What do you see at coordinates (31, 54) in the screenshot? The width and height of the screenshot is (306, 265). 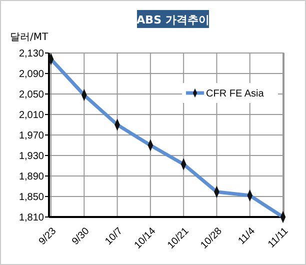 I see `y-tick-label: 2,130` at bounding box center [31, 54].